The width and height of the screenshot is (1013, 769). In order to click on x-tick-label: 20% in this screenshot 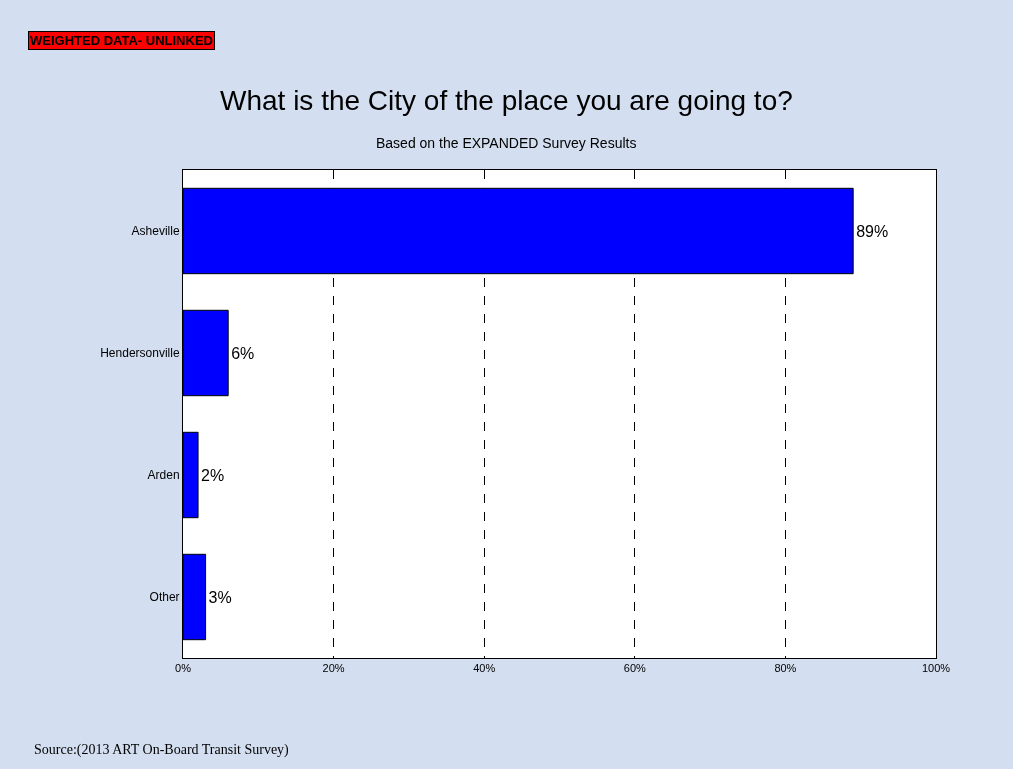, I will do `click(333, 668)`.